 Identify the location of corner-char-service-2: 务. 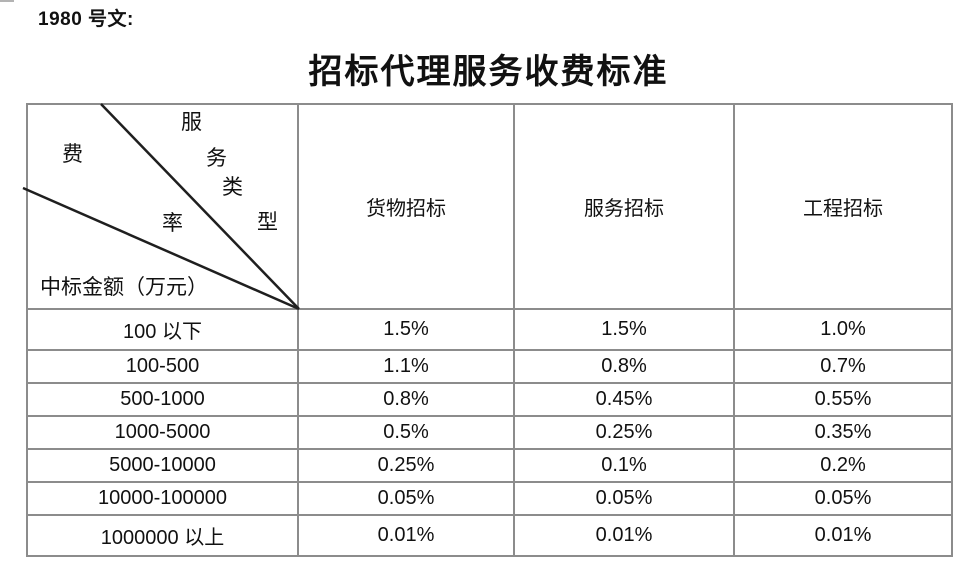
(216, 158).